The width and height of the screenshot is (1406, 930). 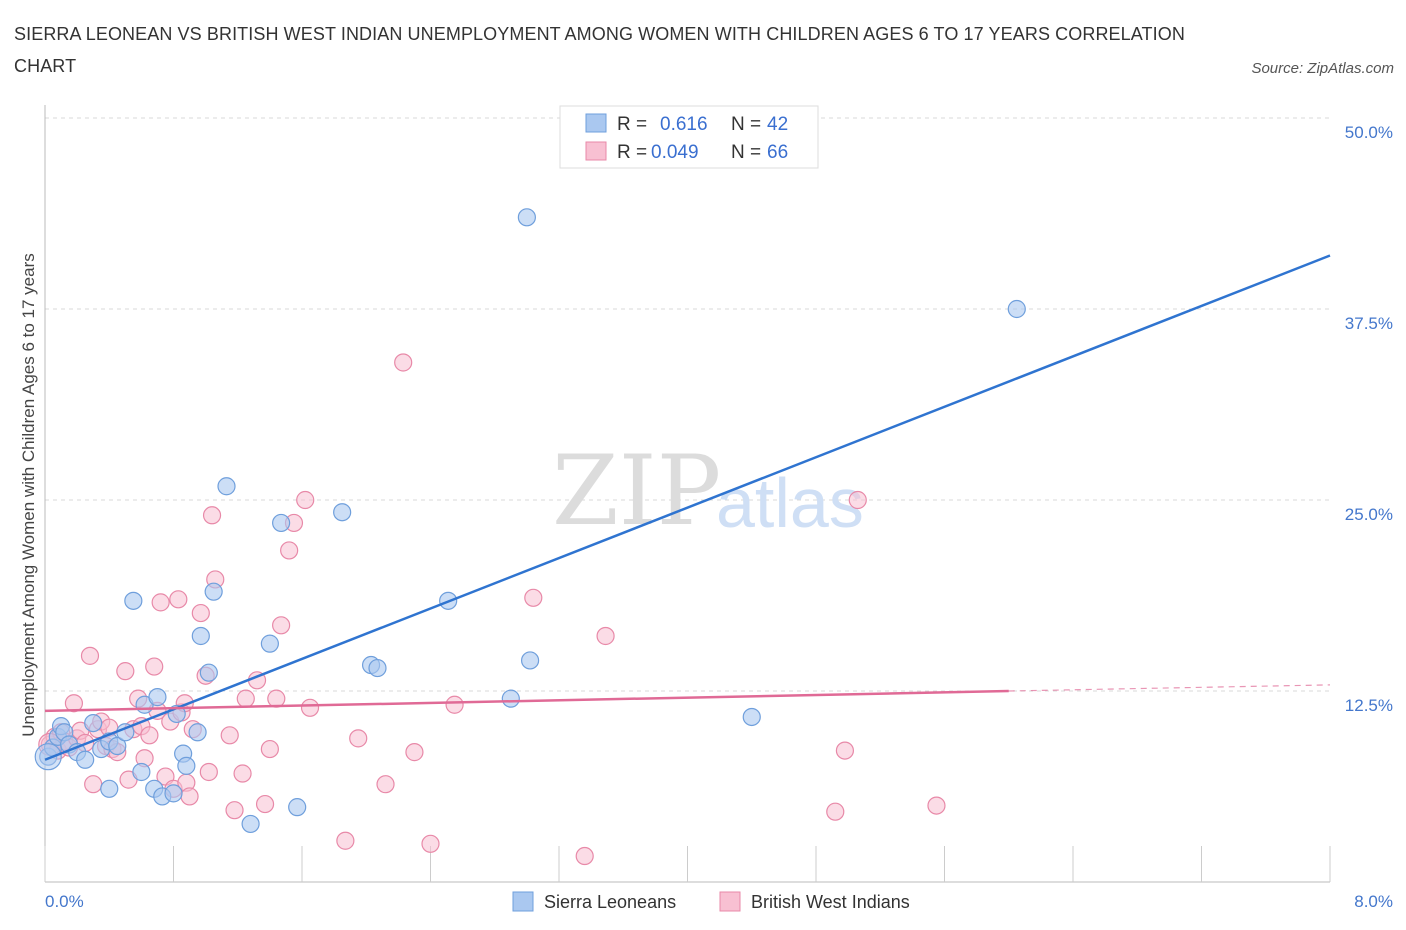 I want to click on x-tick-label-min: 0.0%, so click(x=64, y=901).